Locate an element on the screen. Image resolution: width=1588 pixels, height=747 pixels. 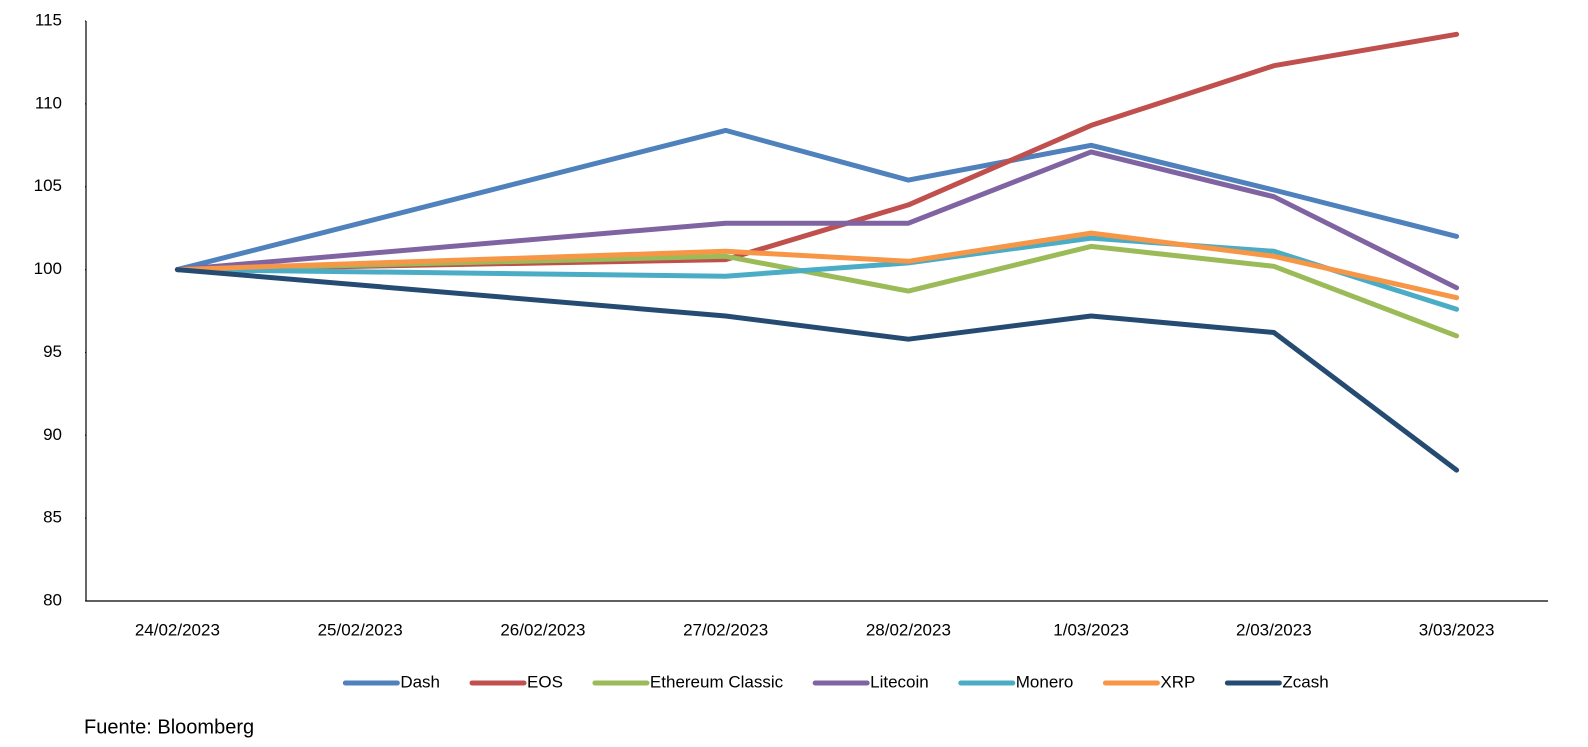
y-tick-label: 115 is located at coordinates (48, 19).